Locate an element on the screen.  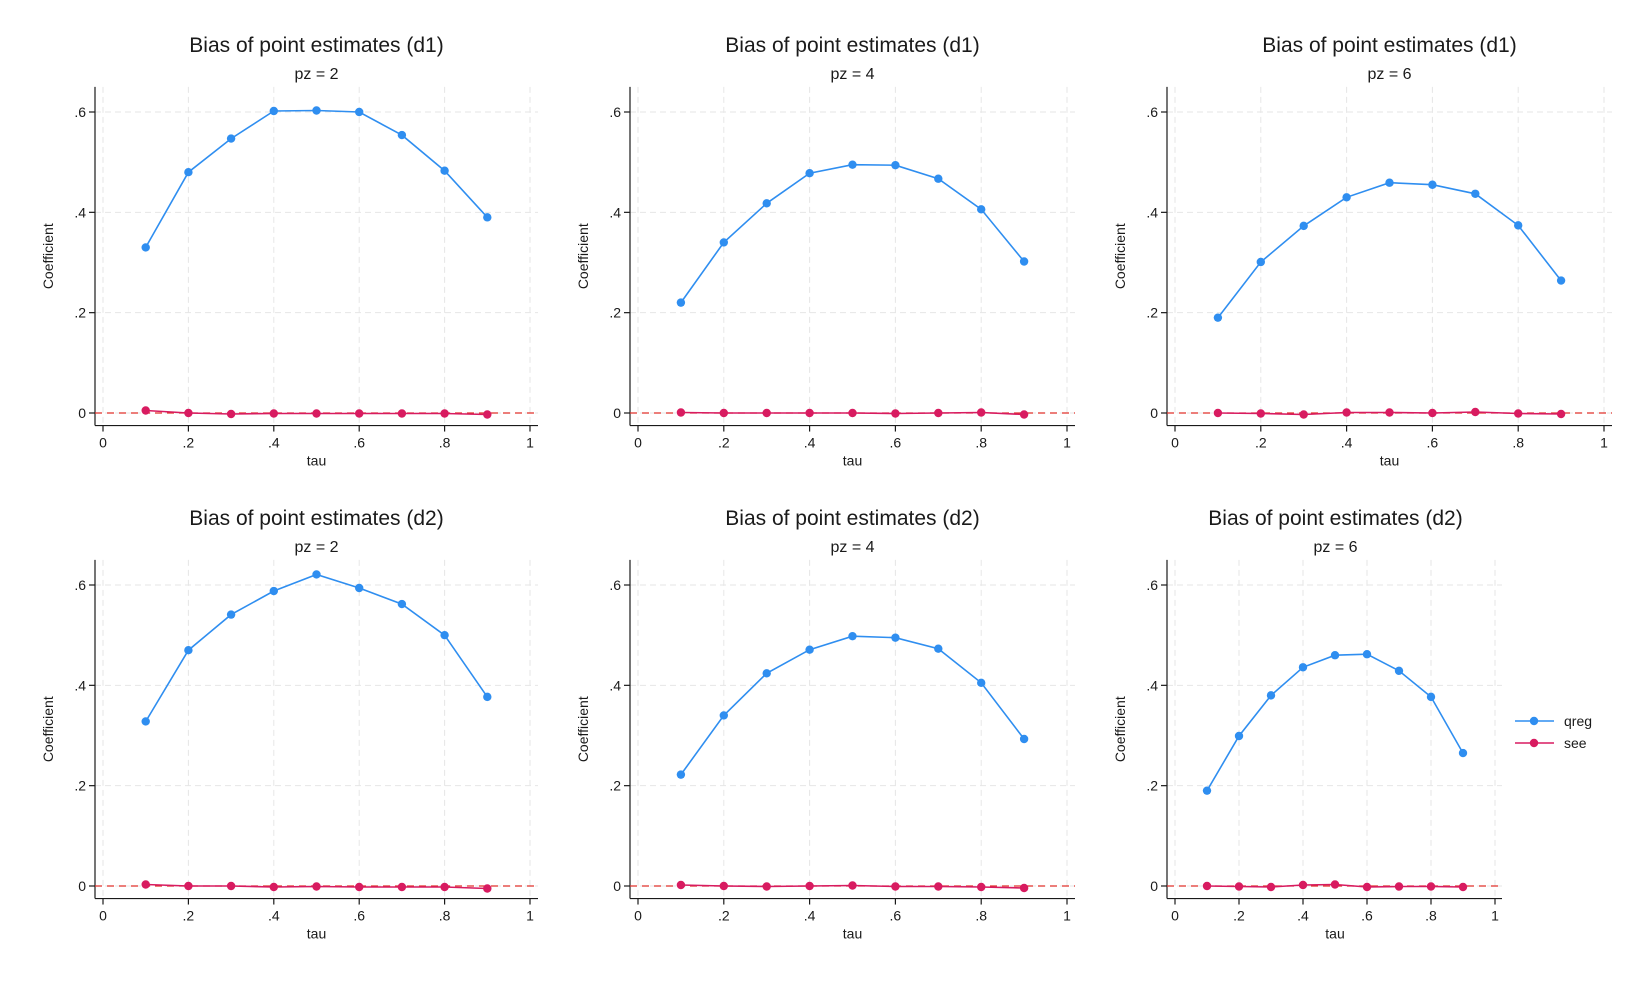
chart-title: Bias of point estimates (d2) is located at coordinates (852, 518).